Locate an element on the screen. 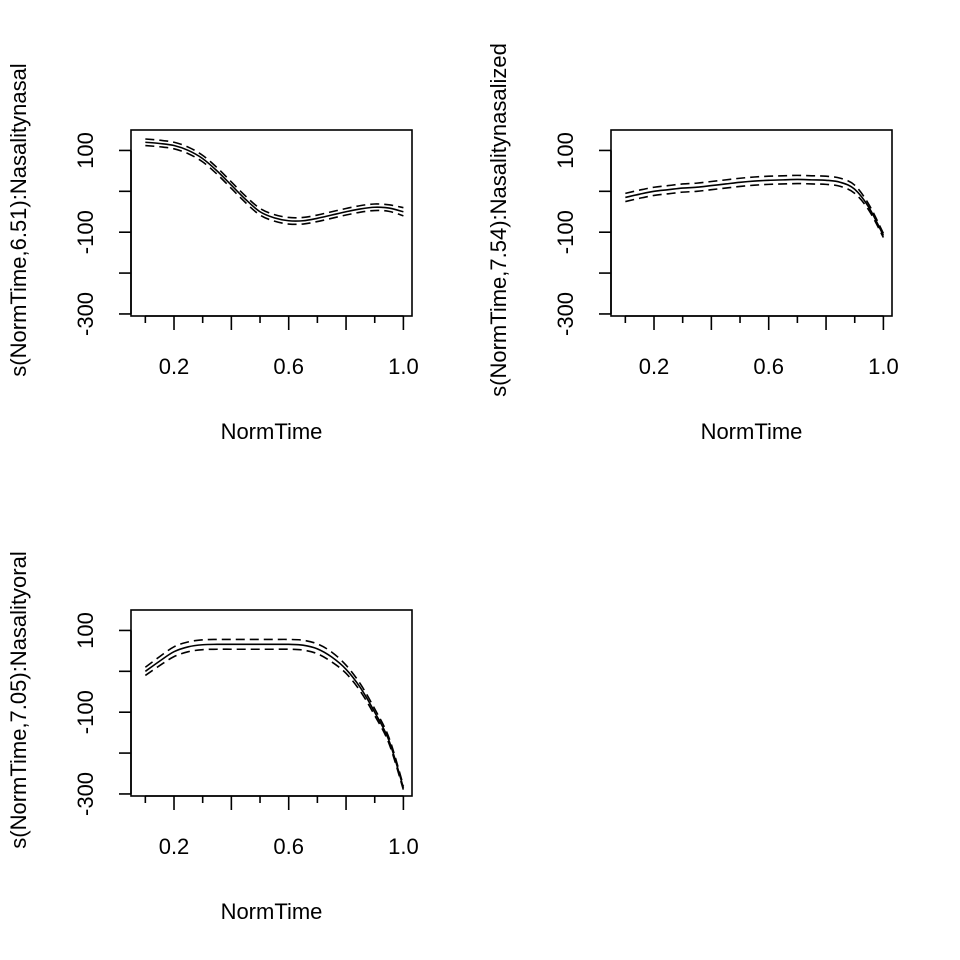 This screenshot has height=960, width=960. y-axis-title: s(NormTime,6.51):Nasalitynasal is located at coordinates (18, 219).